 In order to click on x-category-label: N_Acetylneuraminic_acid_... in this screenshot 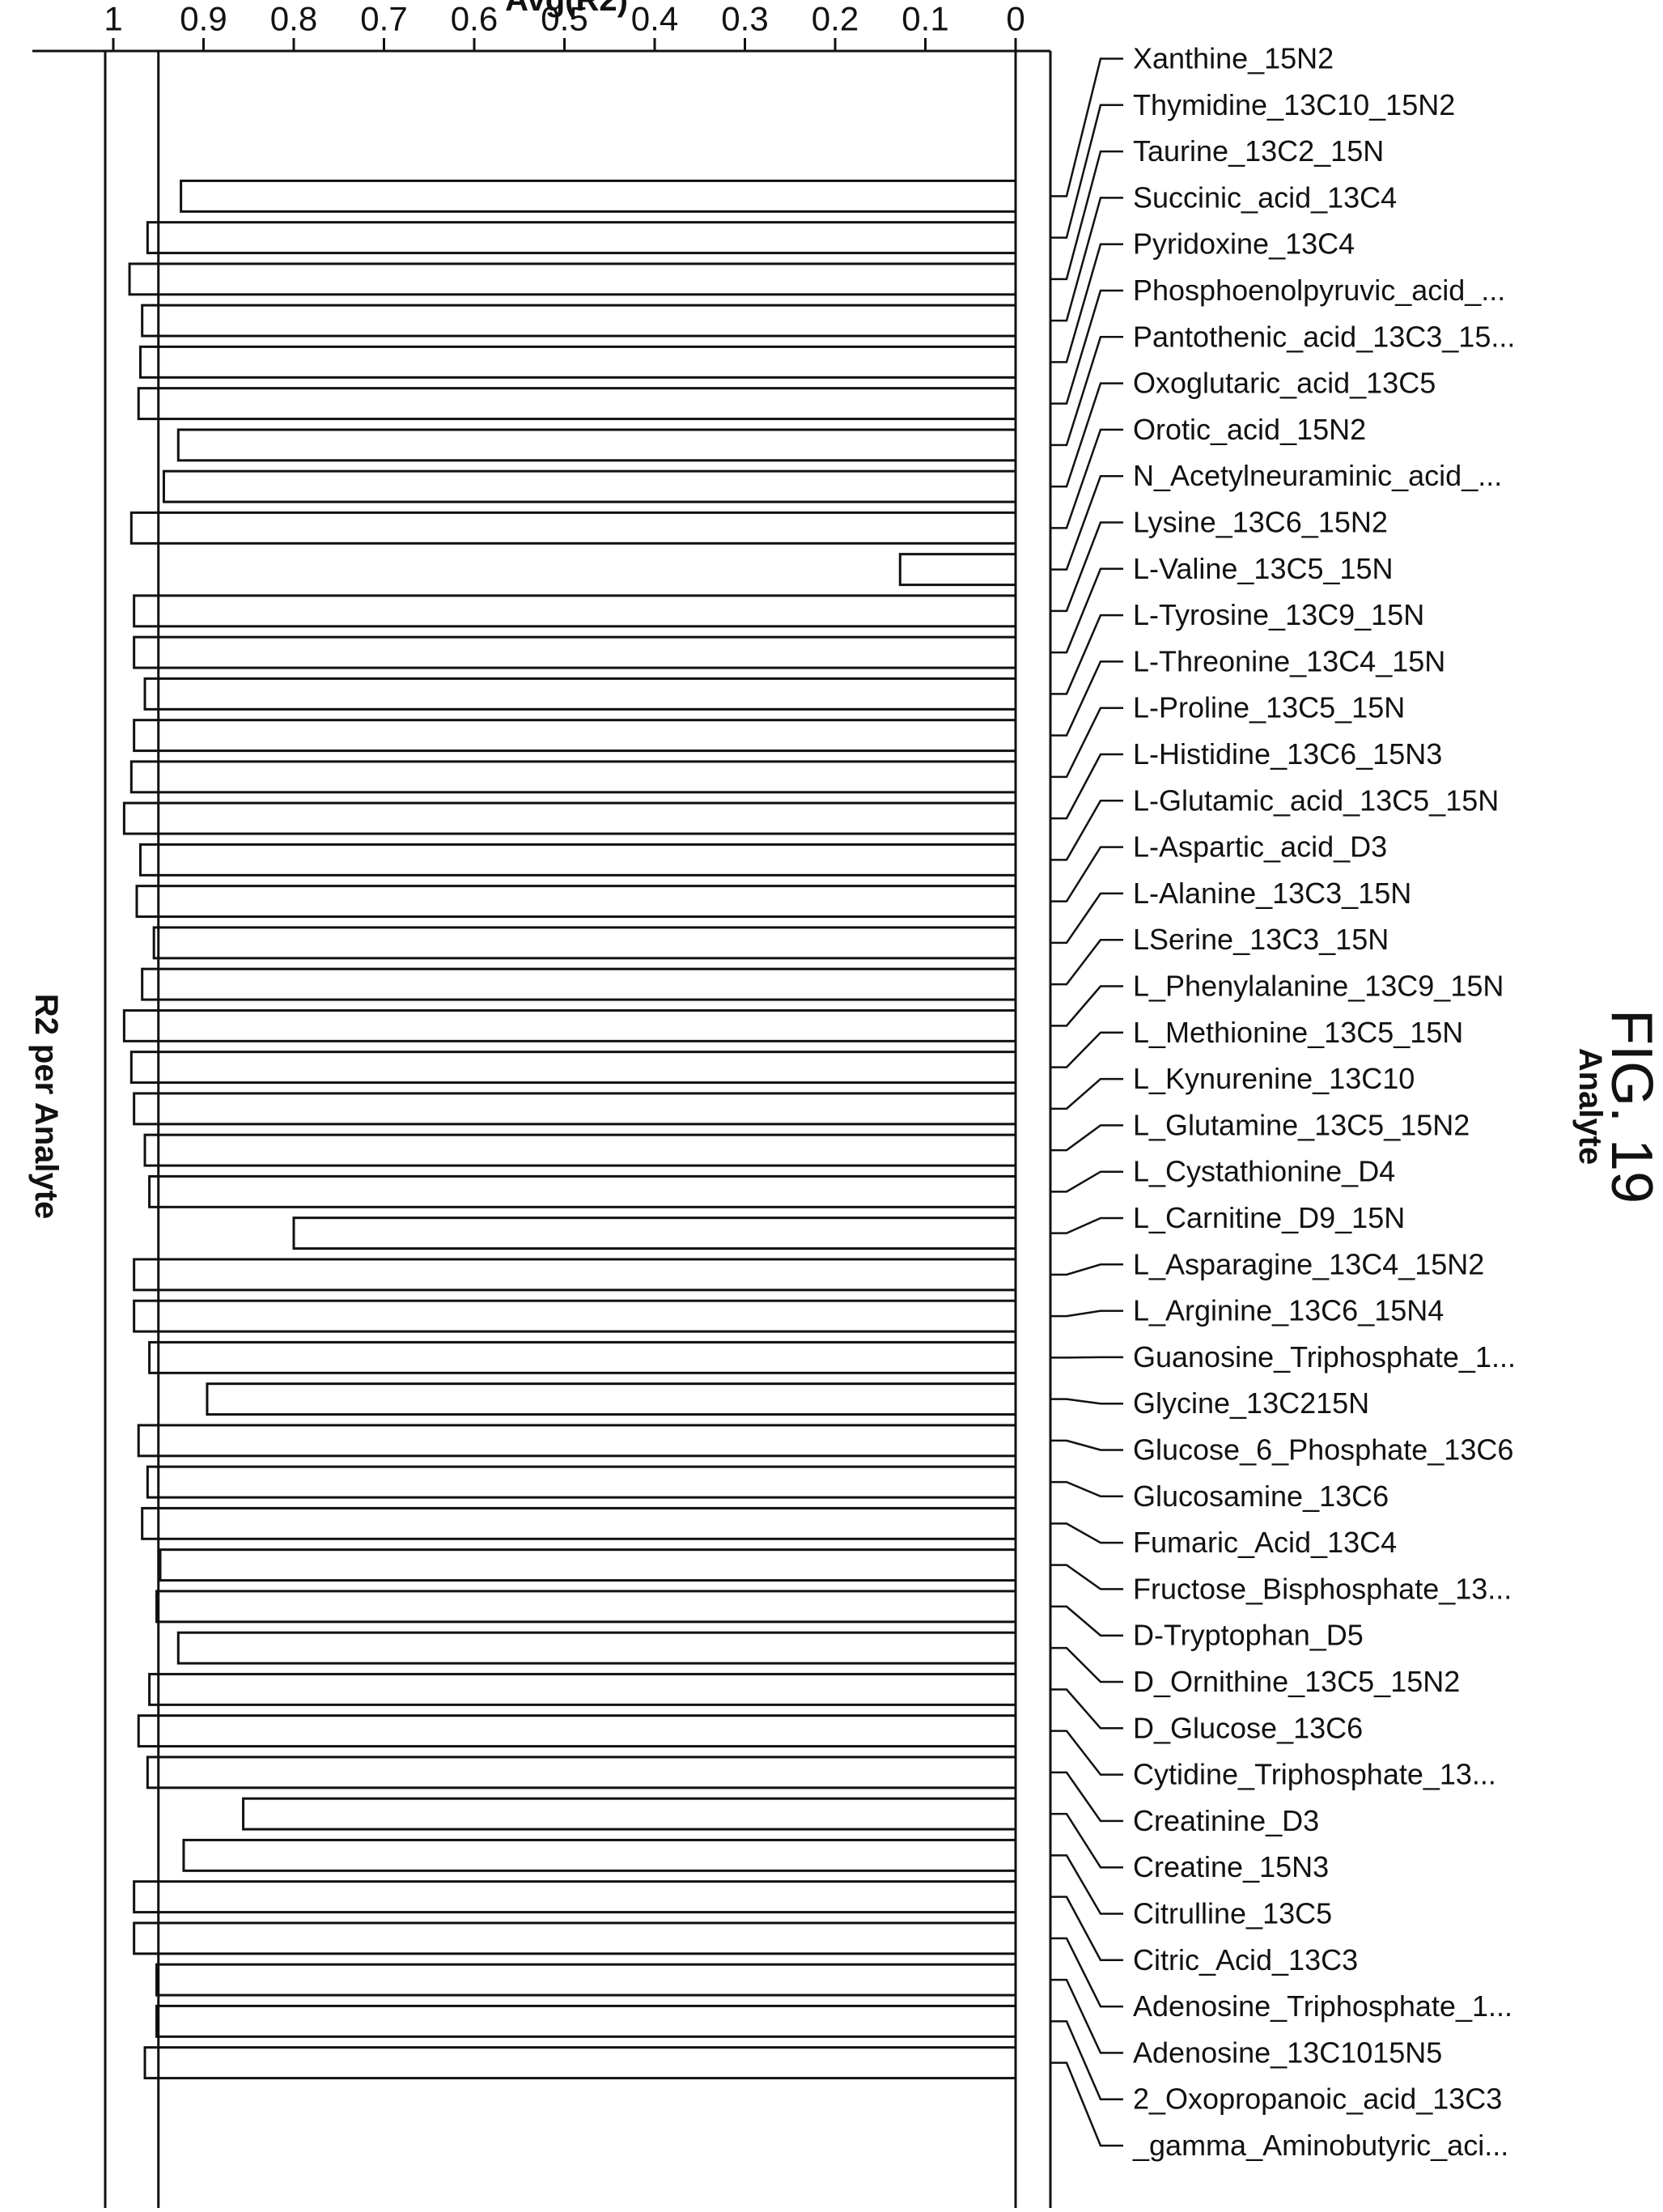, I will do `click(1317, 475)`.